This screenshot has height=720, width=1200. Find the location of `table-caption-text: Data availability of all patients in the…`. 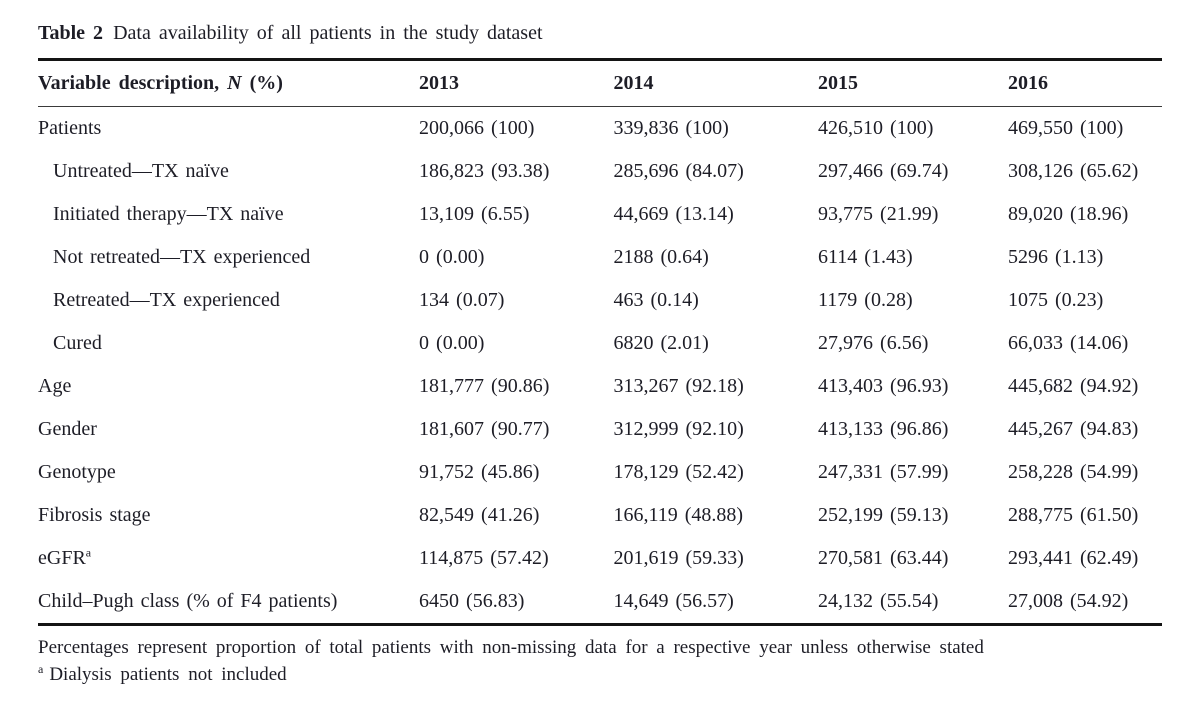

table-caption-text: Data availability of all patients in the… is located at coordinates (328, 33).